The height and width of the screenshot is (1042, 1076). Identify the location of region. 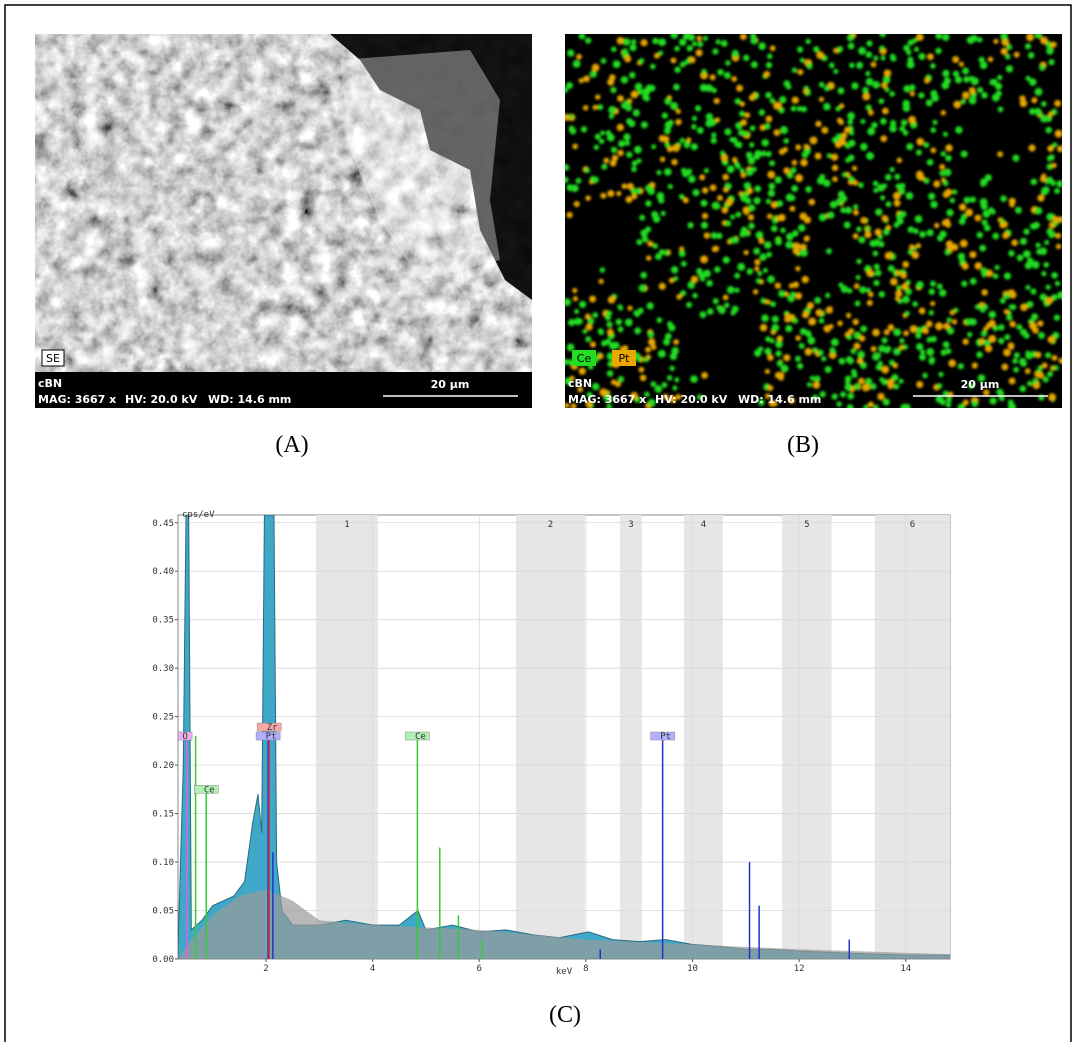
(912, 737).